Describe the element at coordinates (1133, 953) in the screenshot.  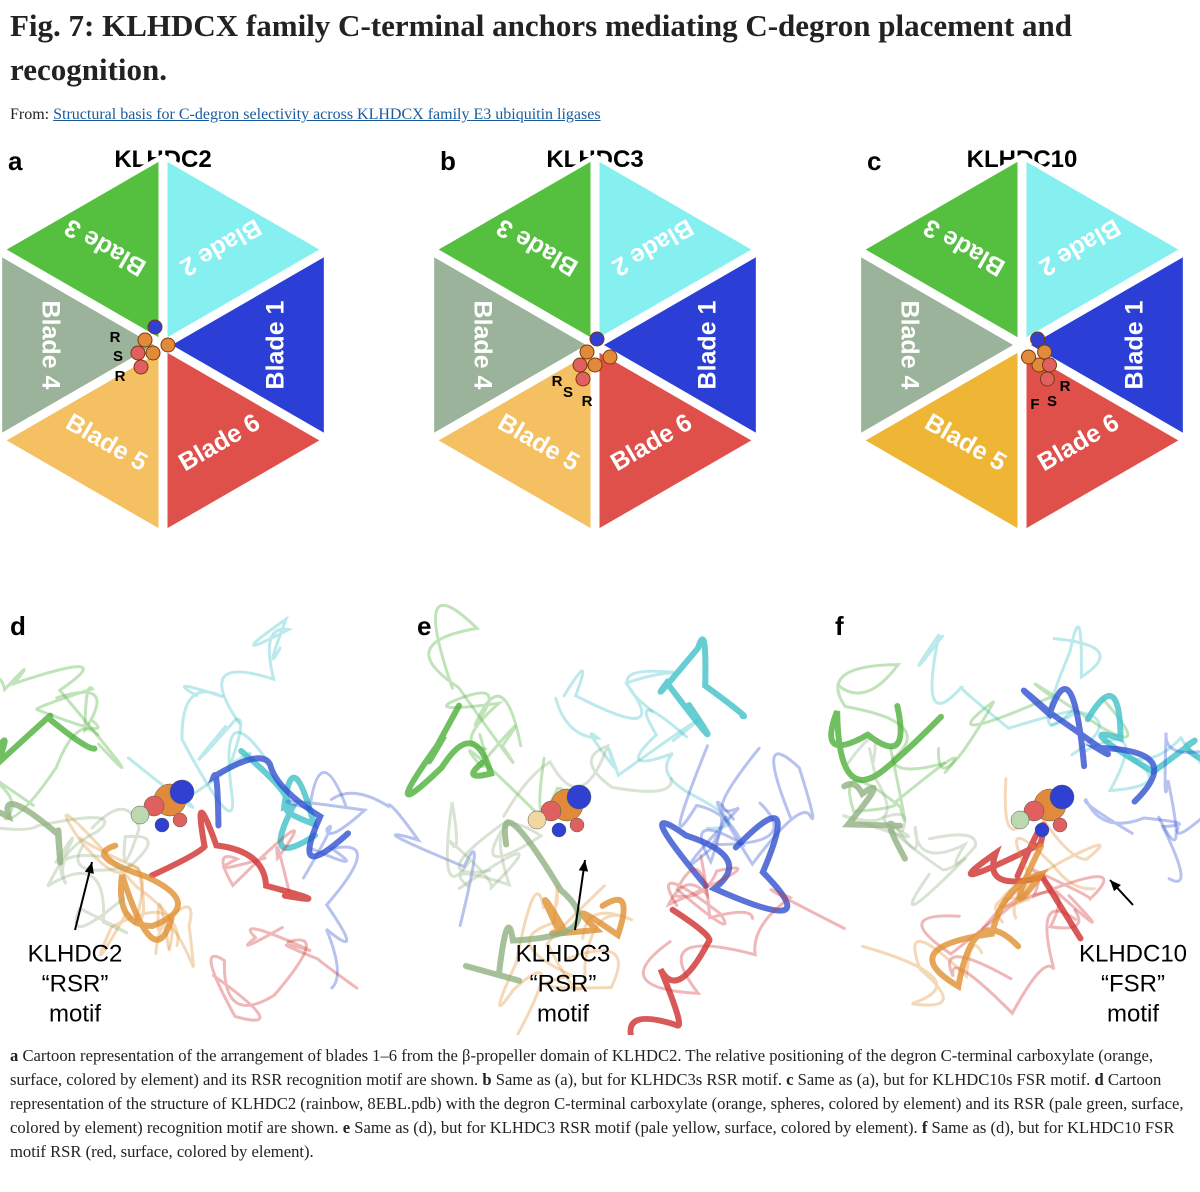
I see `structure-label: KLHDC10` at that location.